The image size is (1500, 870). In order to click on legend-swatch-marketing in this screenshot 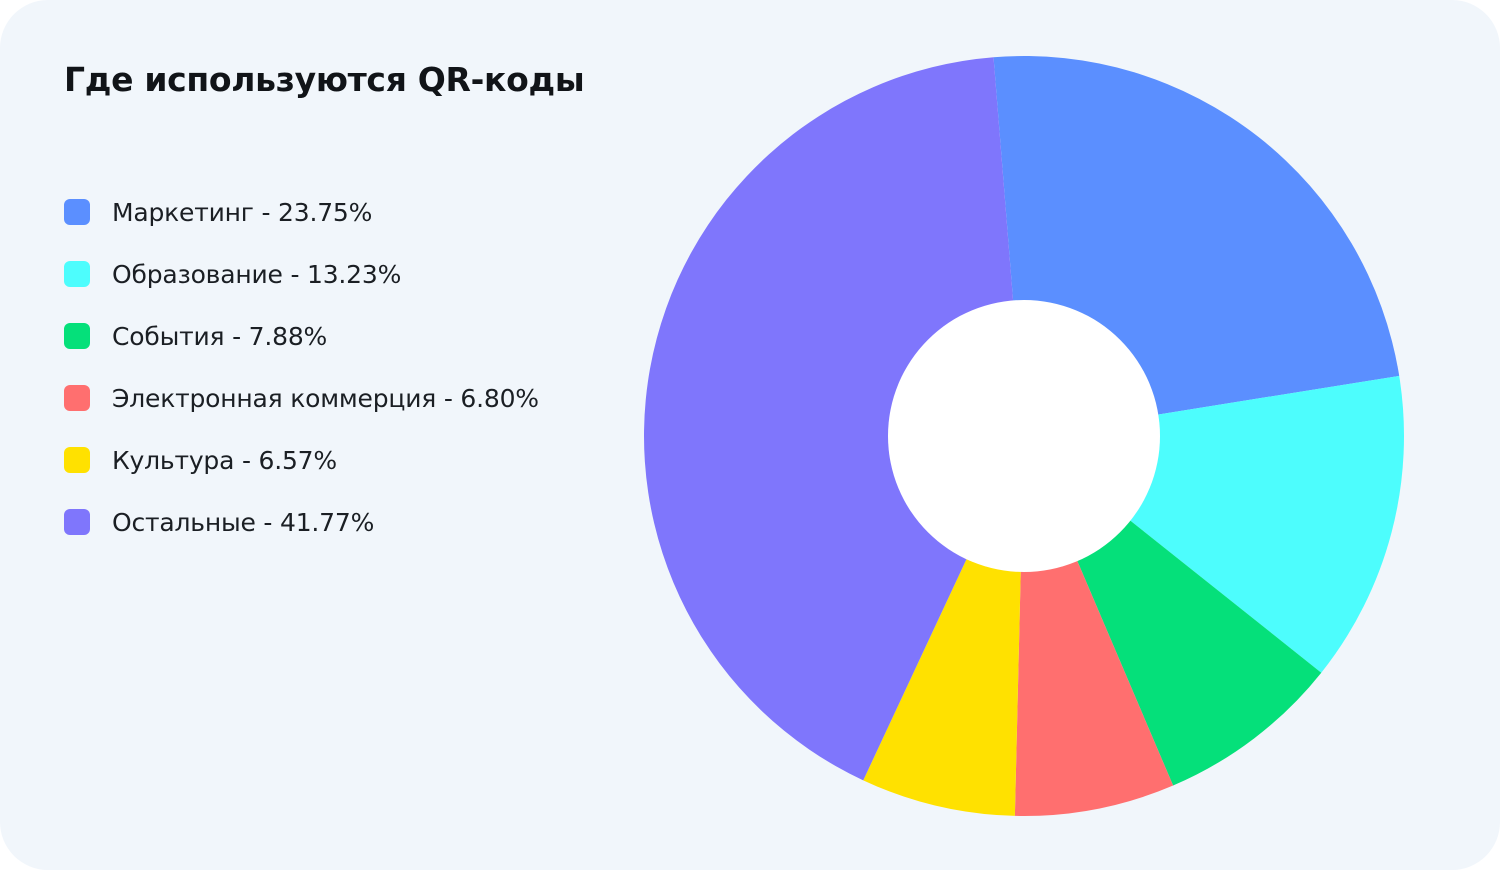, I will do `click(77, 212)`.